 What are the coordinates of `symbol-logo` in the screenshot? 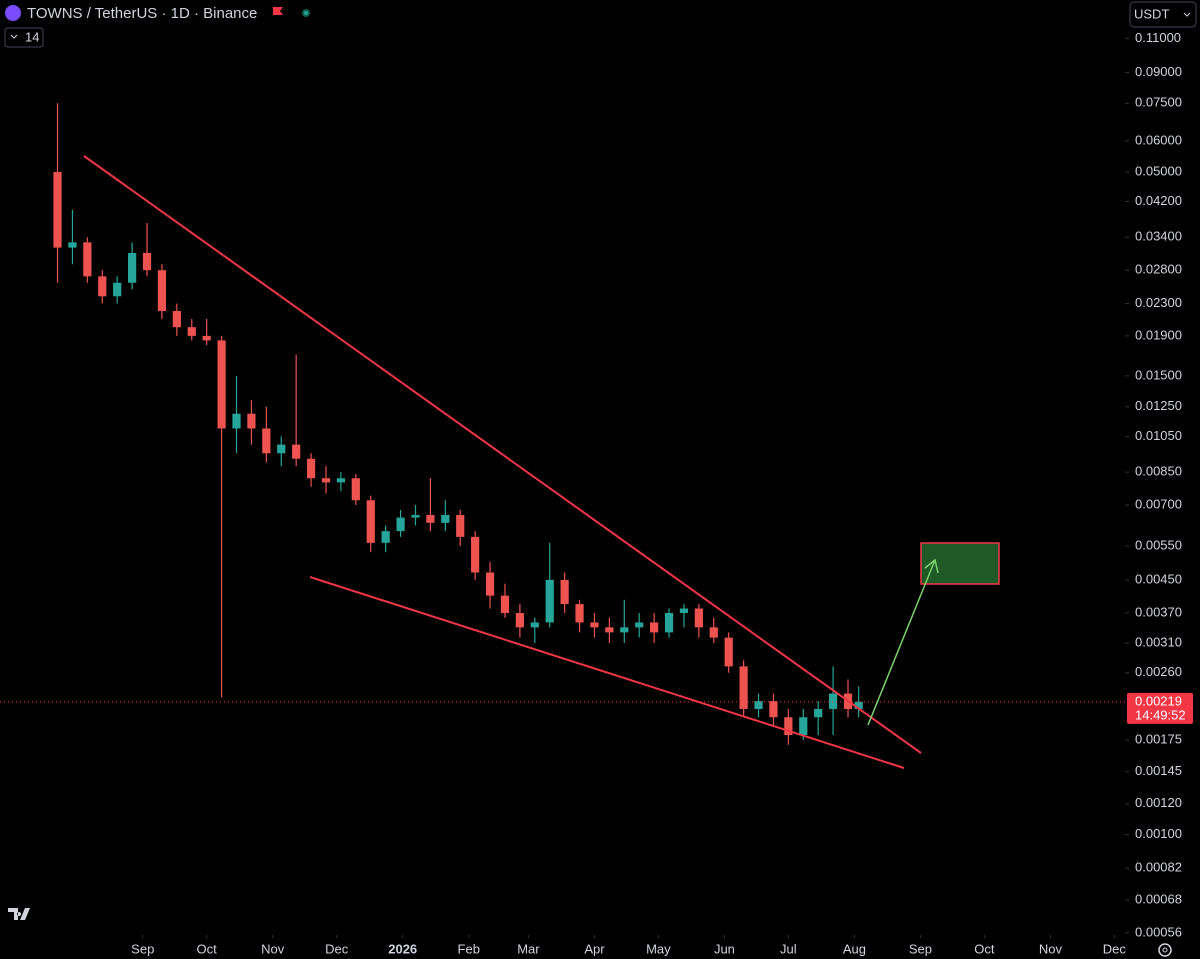 It's located at (13, 13).